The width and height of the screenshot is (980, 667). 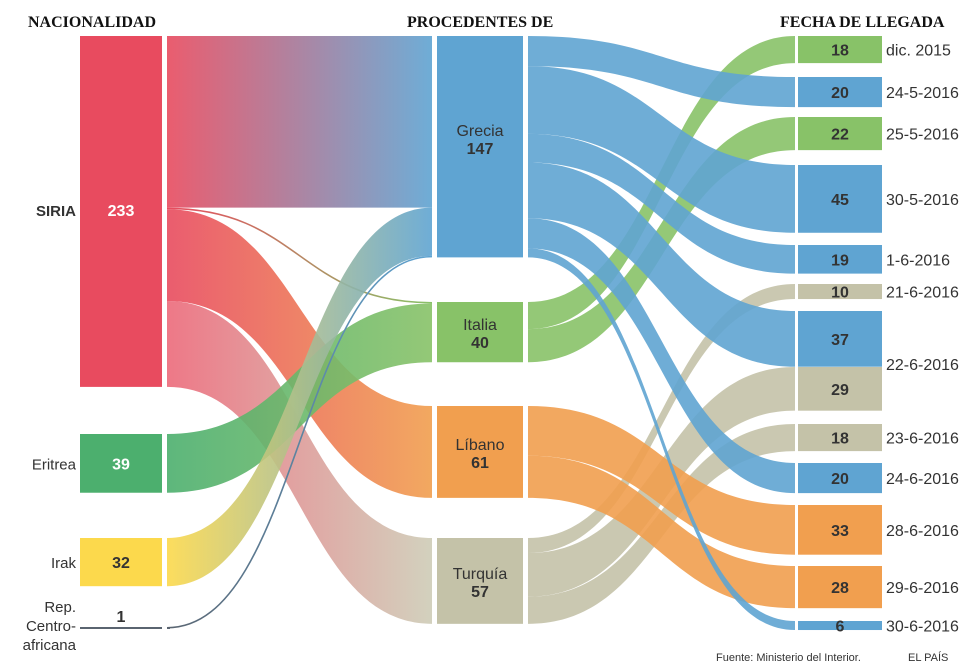 What do you see at coordinates (922, 93) in the screenshot?
I see `date-label-d2: 24-5-2016` at bounding box center [922, 93].